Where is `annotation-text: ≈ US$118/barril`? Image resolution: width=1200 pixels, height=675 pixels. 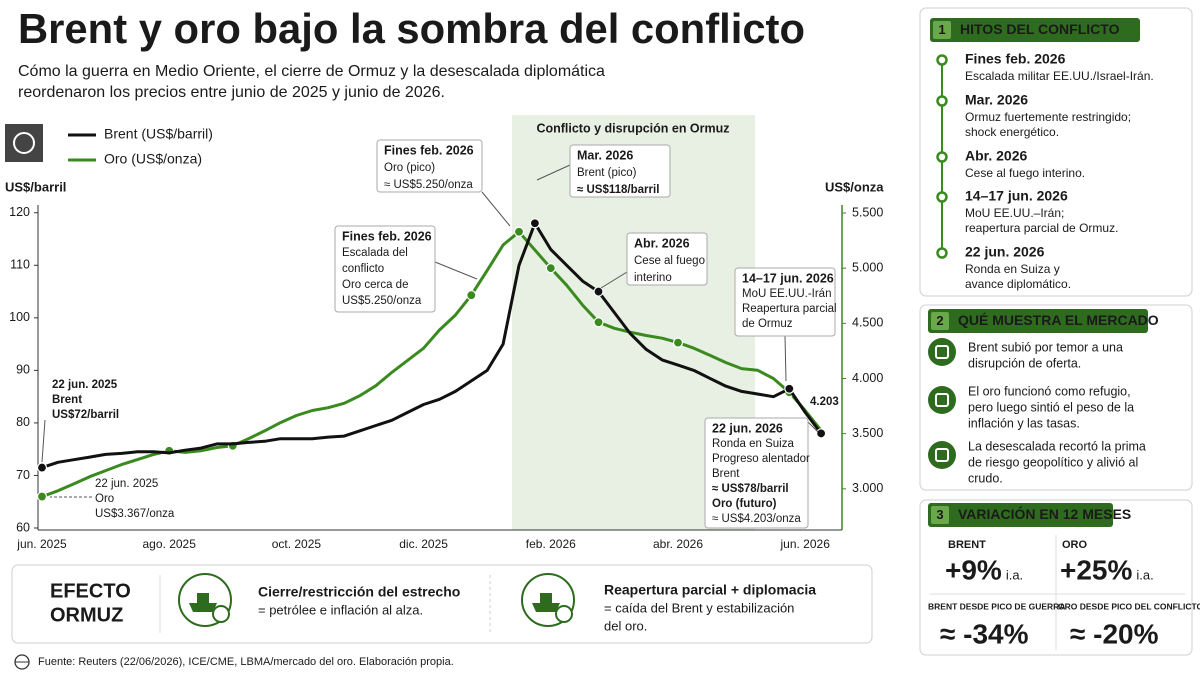
annotation-text: ≈ US$118/barril is located at coordinates (618, 190).